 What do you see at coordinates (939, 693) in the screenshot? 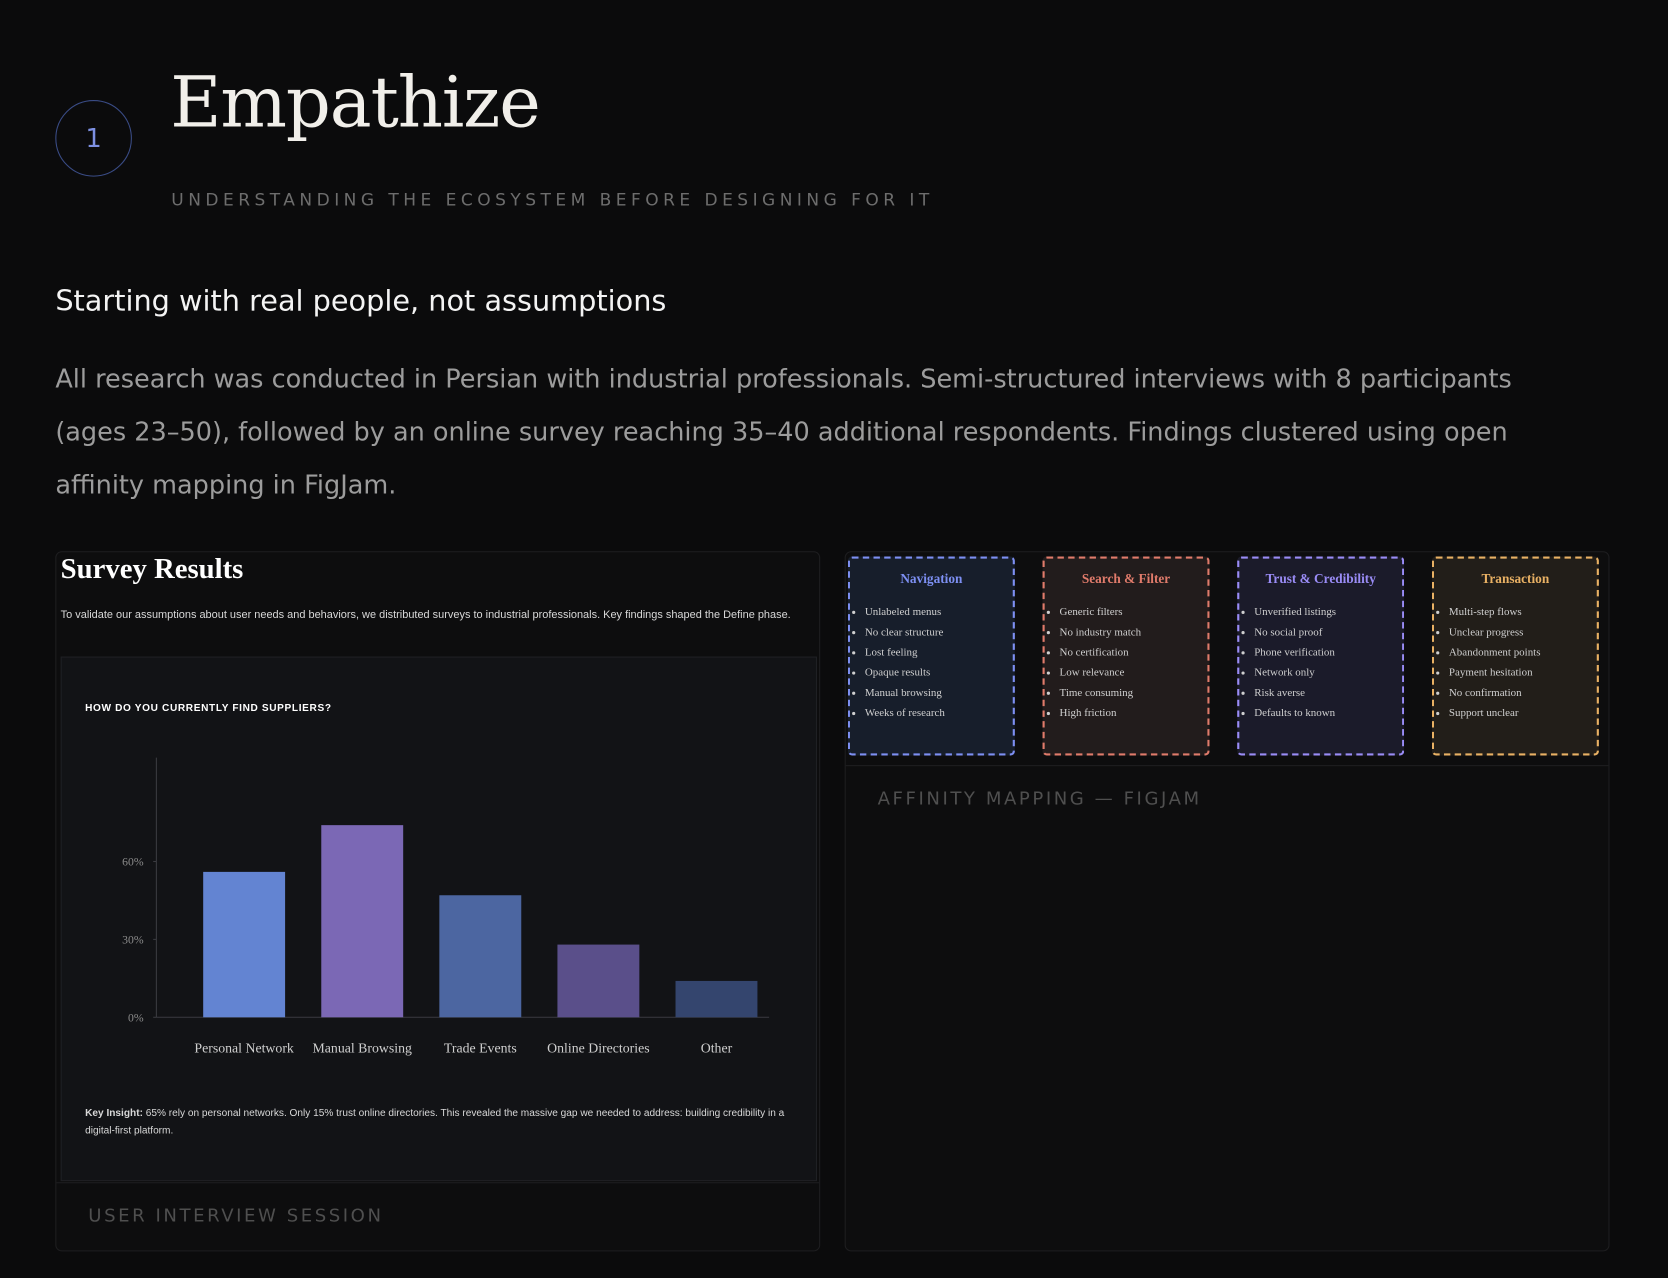
I see `group-item: Manual browsing` at bounding box center [939, 693].